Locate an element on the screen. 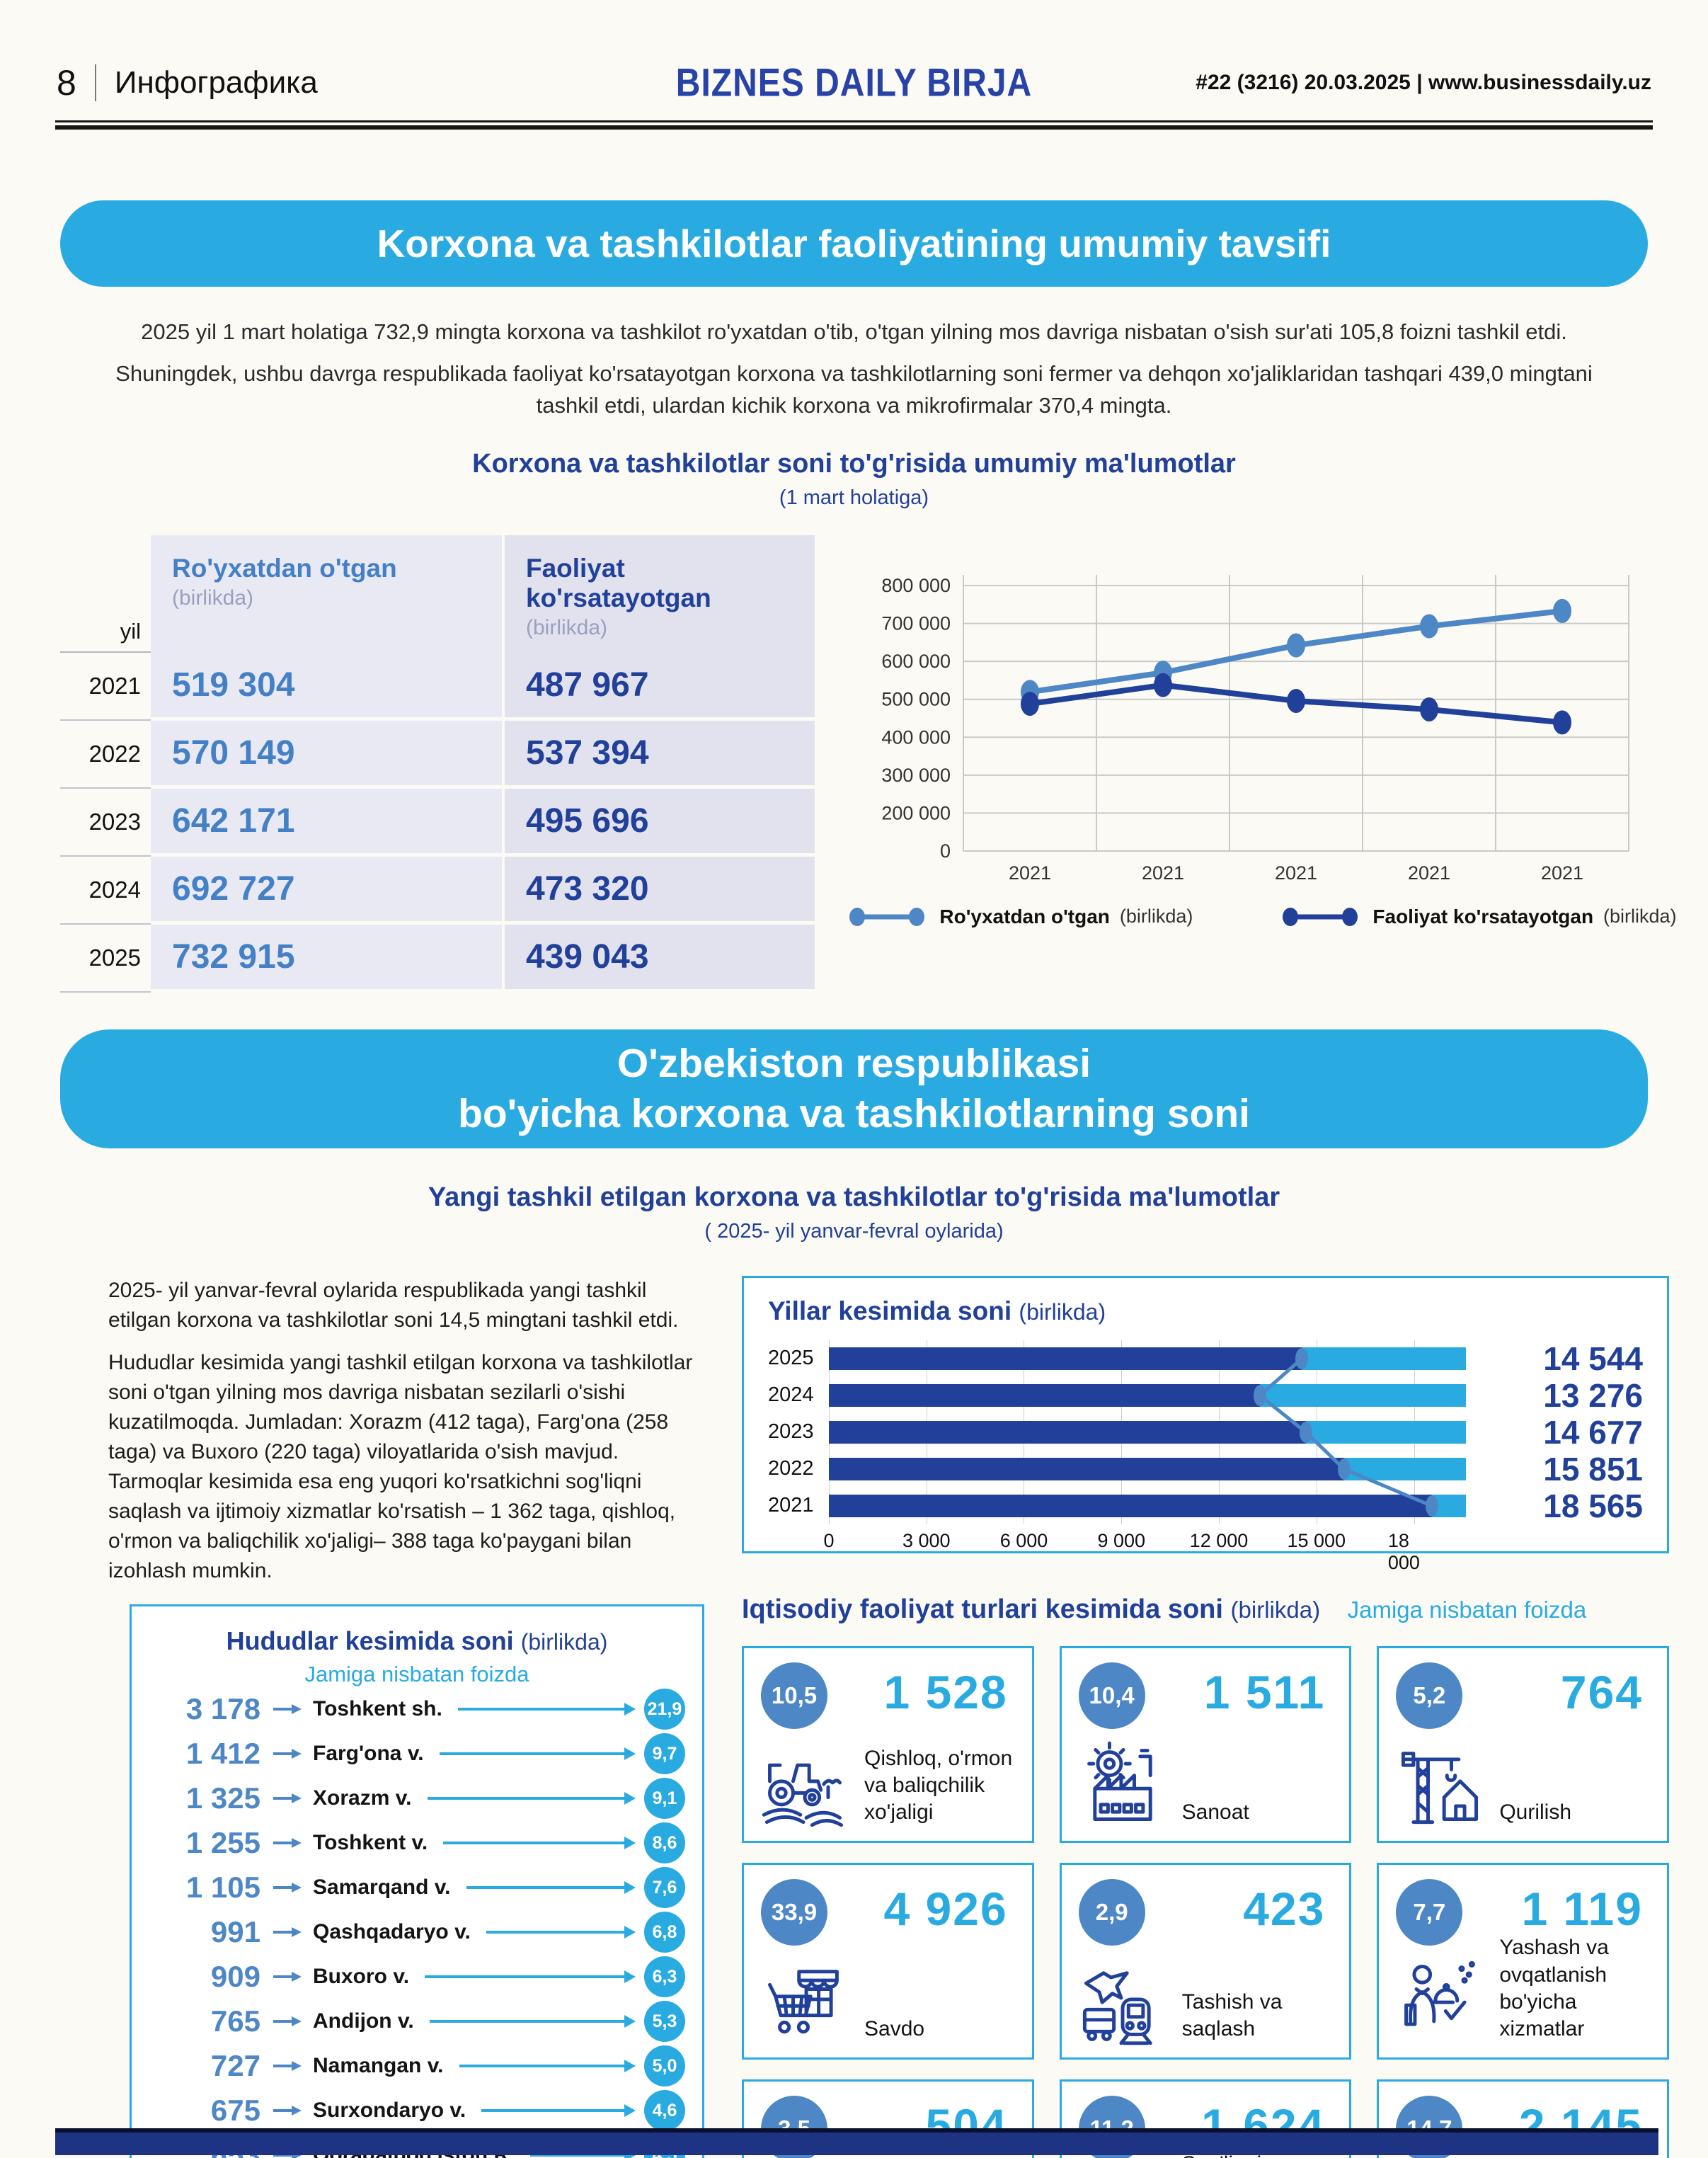  activity-card-trade: 33,9 4 926 Savdo is located at coordinates (888, 1961).